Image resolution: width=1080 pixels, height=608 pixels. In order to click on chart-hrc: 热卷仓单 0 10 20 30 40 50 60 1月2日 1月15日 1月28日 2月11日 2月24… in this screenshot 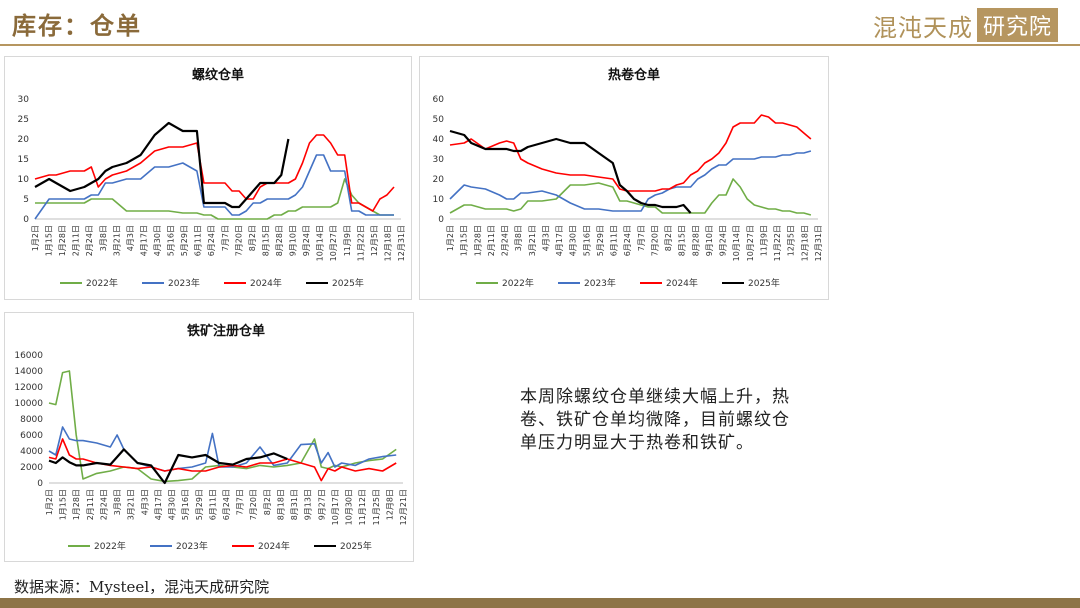, I will do `click(628, 178)`.